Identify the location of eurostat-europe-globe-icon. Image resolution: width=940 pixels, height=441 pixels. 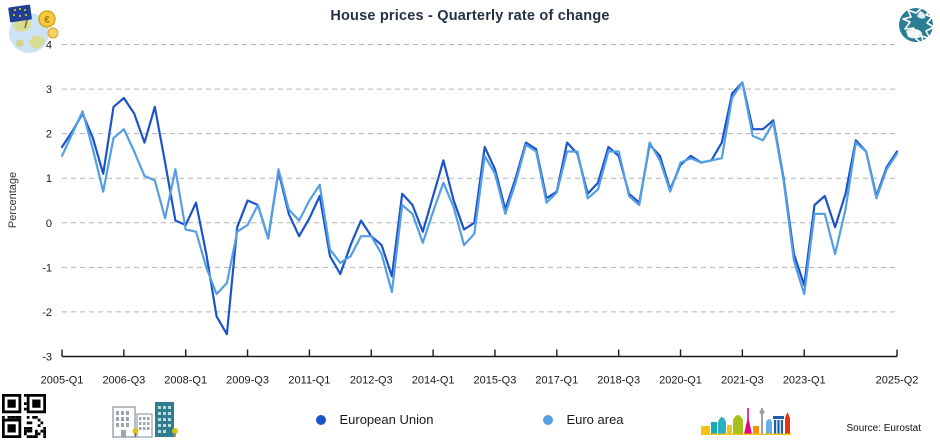
(917, 25).